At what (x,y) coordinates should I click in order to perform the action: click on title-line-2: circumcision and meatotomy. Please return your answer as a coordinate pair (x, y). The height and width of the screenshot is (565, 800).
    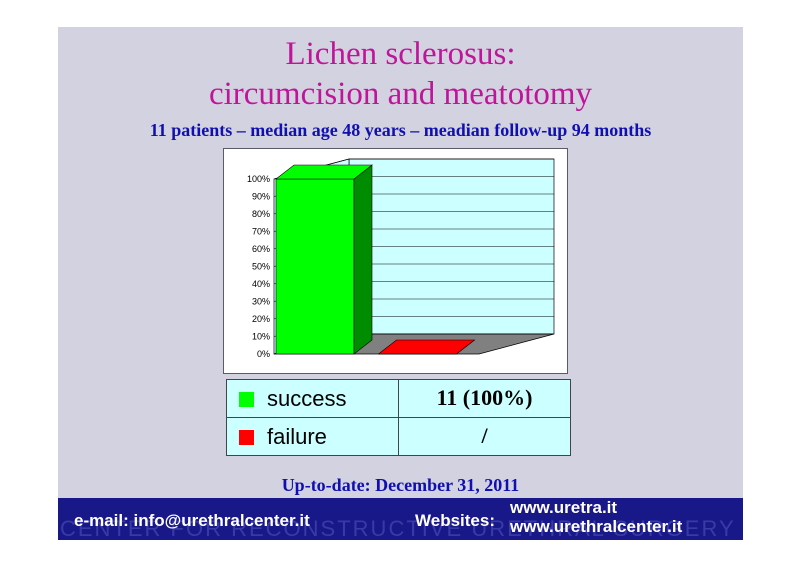
    Looking at the image, I should click on (400, 94).